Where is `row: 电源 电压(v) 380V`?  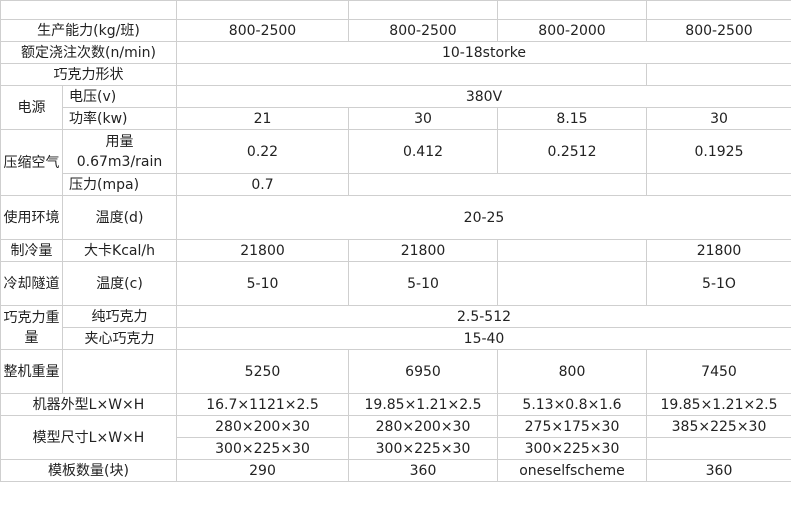 row: 电源 电压(v) 380V is located at coordinates (395, 107).